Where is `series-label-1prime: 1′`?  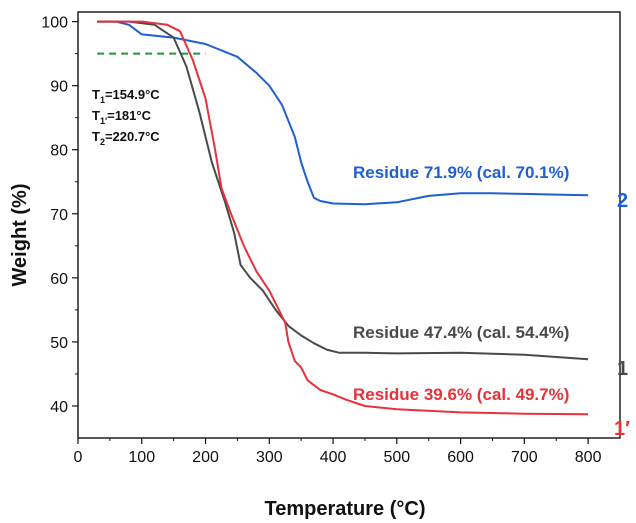
series-label-1prime: 1′ is located at coordinates (622, 429).